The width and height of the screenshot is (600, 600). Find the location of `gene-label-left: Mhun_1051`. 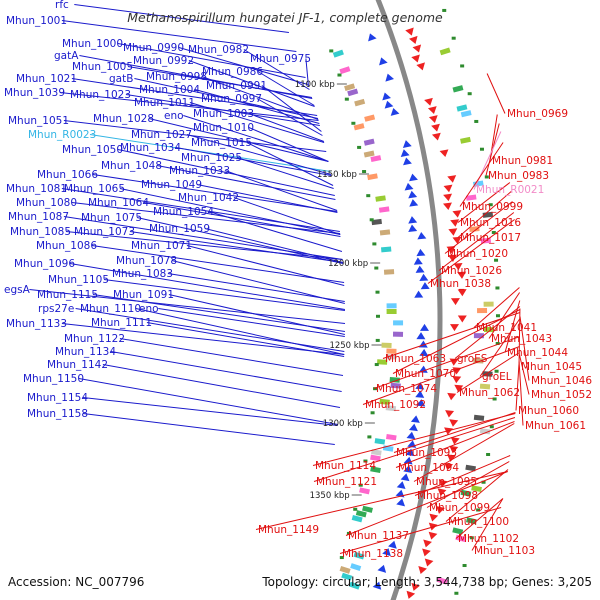

gene-label-left: Mhun_1051 is located at coordinates (38, 121).